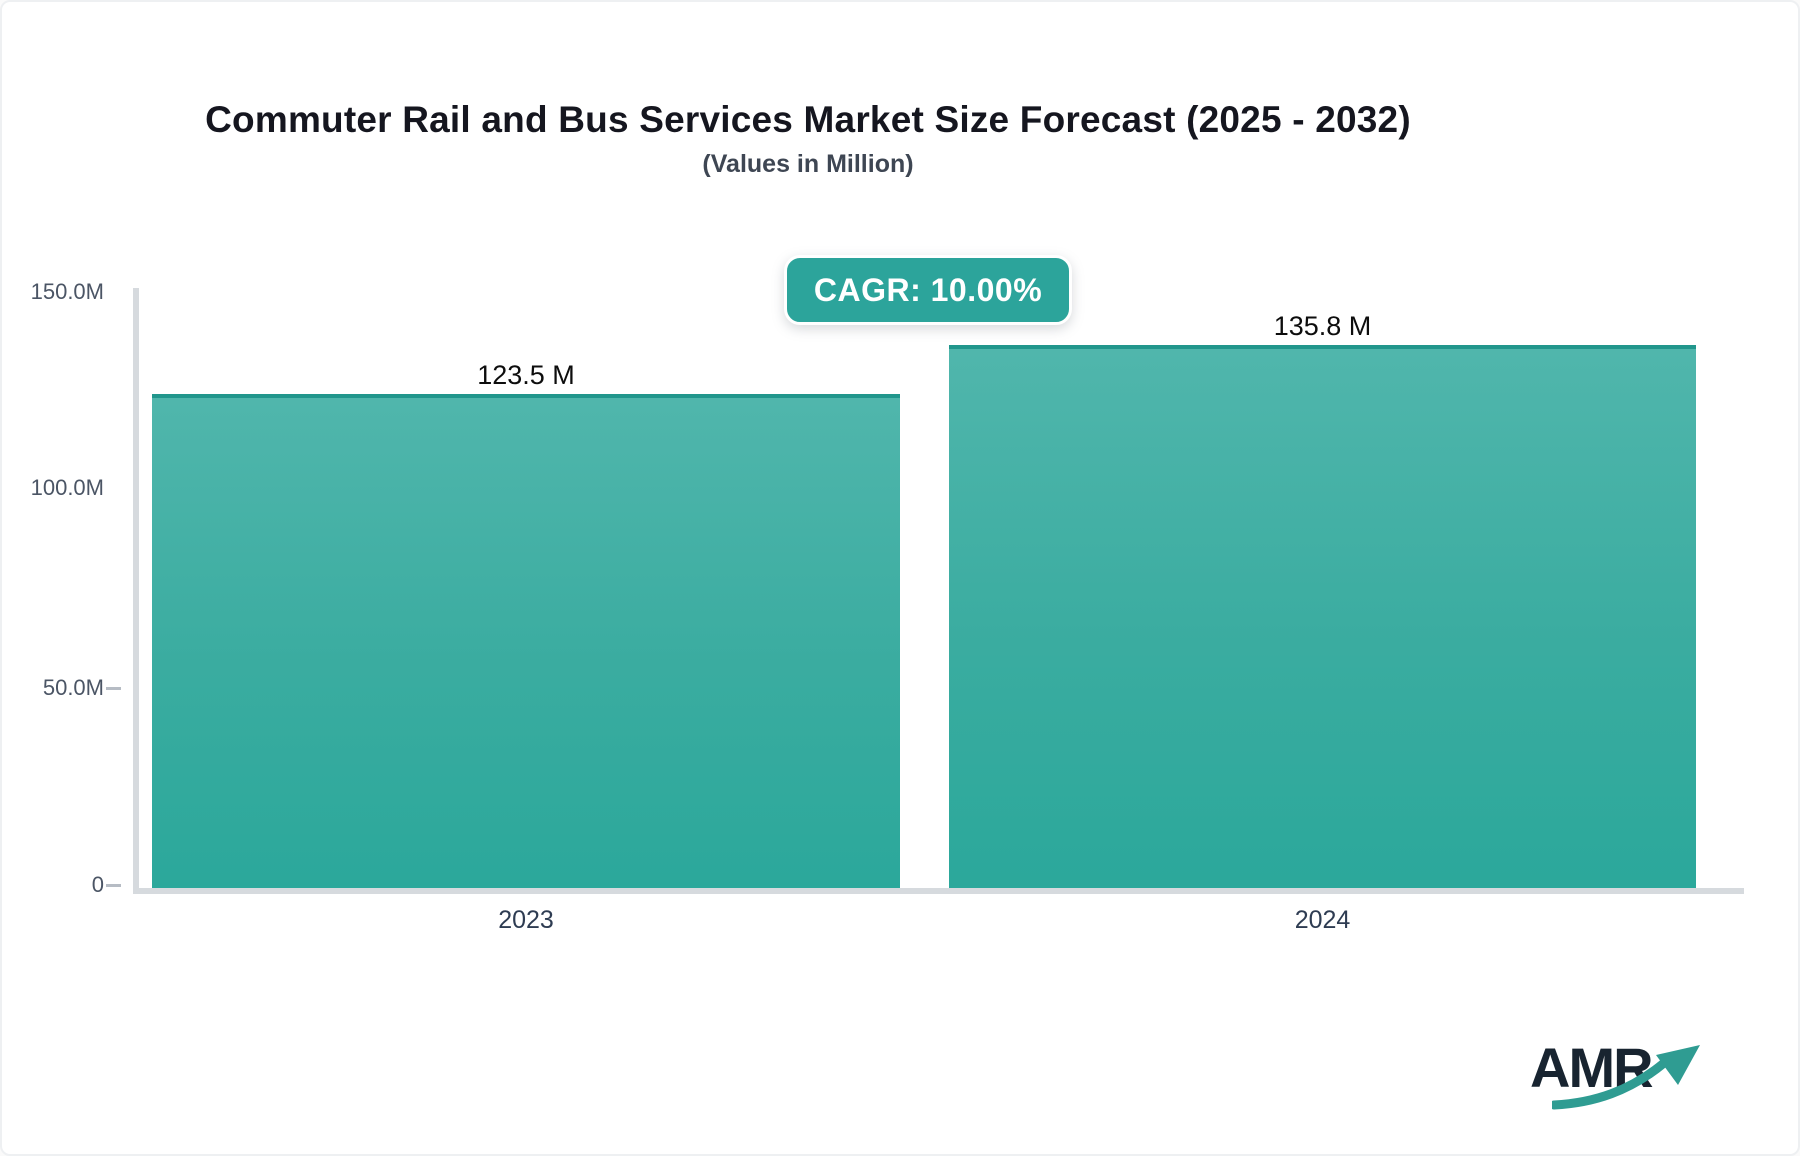 The width and height of the screenshot is (1800, 1156). I want to click on bar-value-label-2024: 135.8 M, so click(1322, 325).